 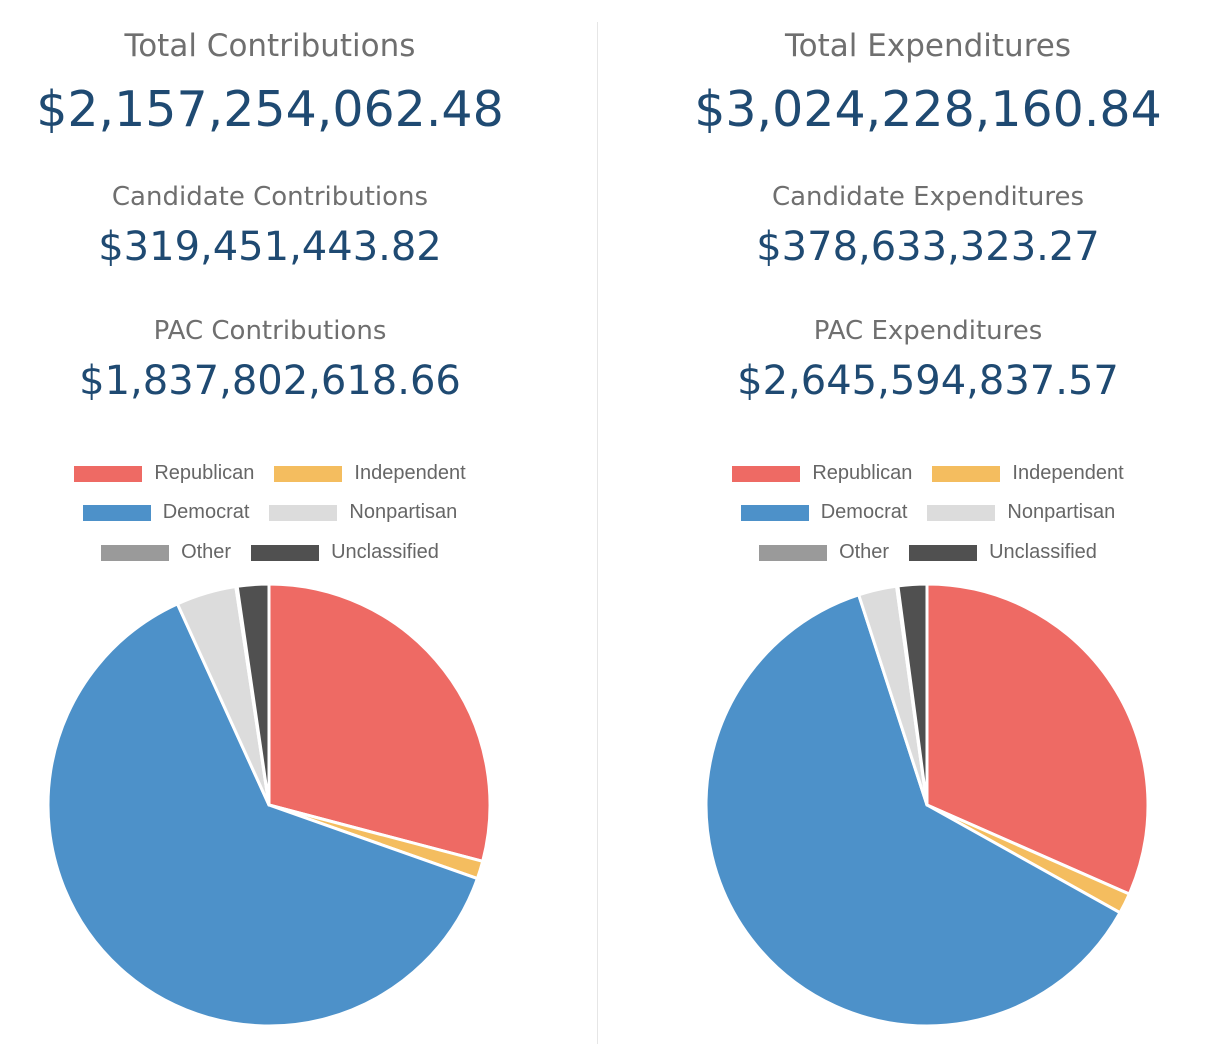 I want to click on pac-contributions-value: $1,837,802,618.66, so click(x=270, y=381).